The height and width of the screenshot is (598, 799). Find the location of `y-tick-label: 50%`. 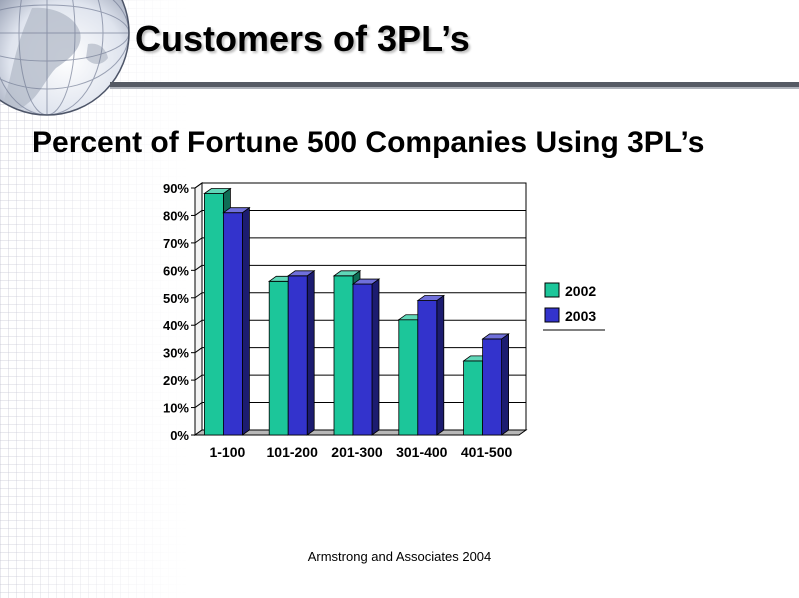

y-tick-label: 50% is located at coordinates (176, 298).